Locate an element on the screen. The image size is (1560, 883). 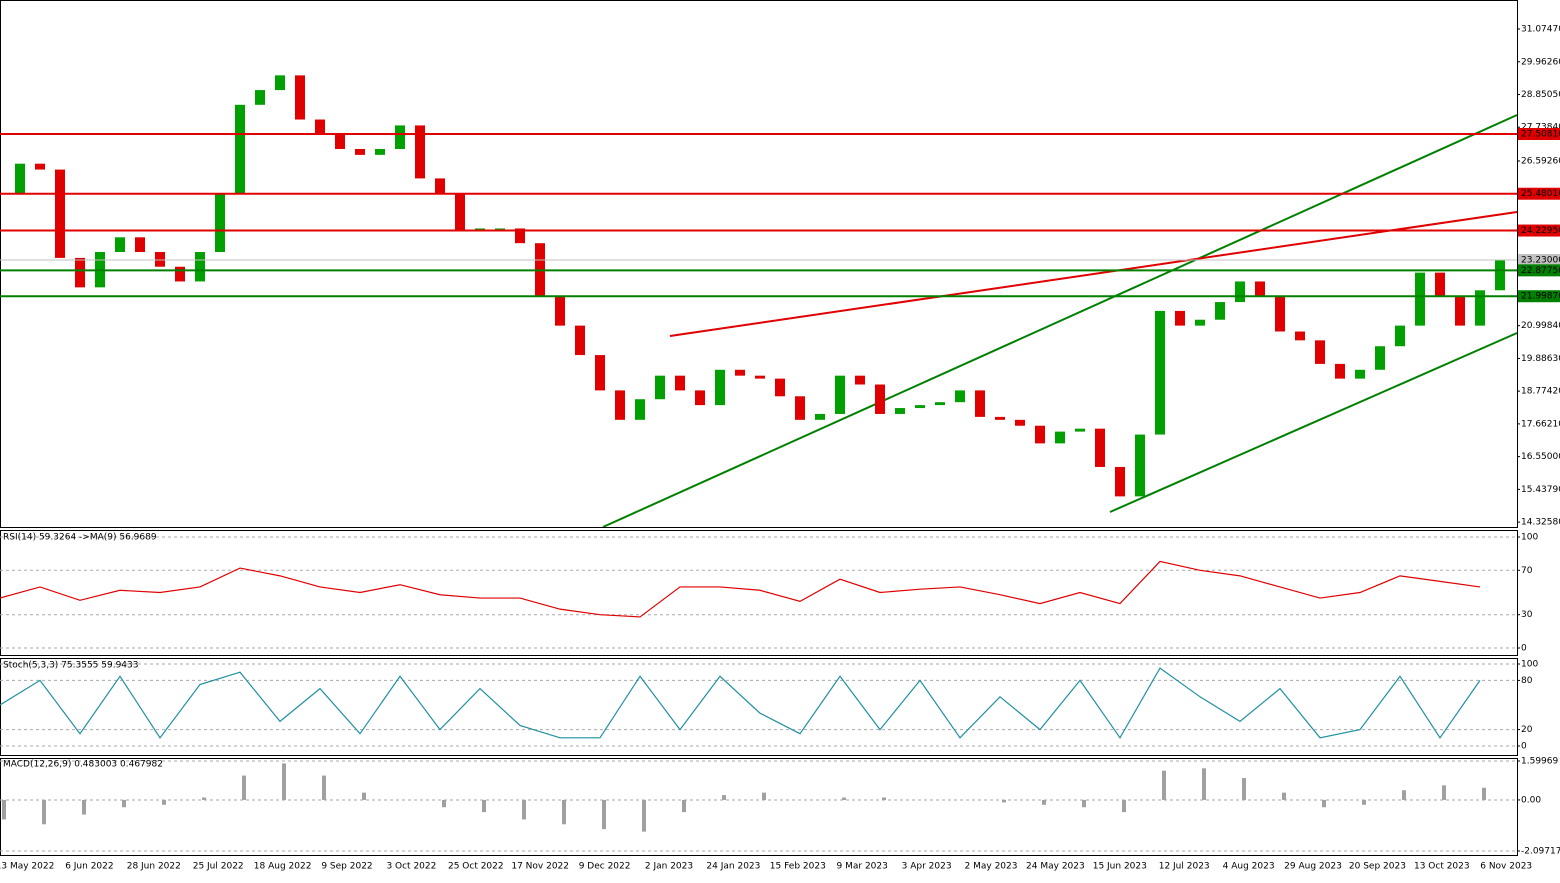
x-tick-label: 15 Feb 2023 is located at coordinates (798, 867).